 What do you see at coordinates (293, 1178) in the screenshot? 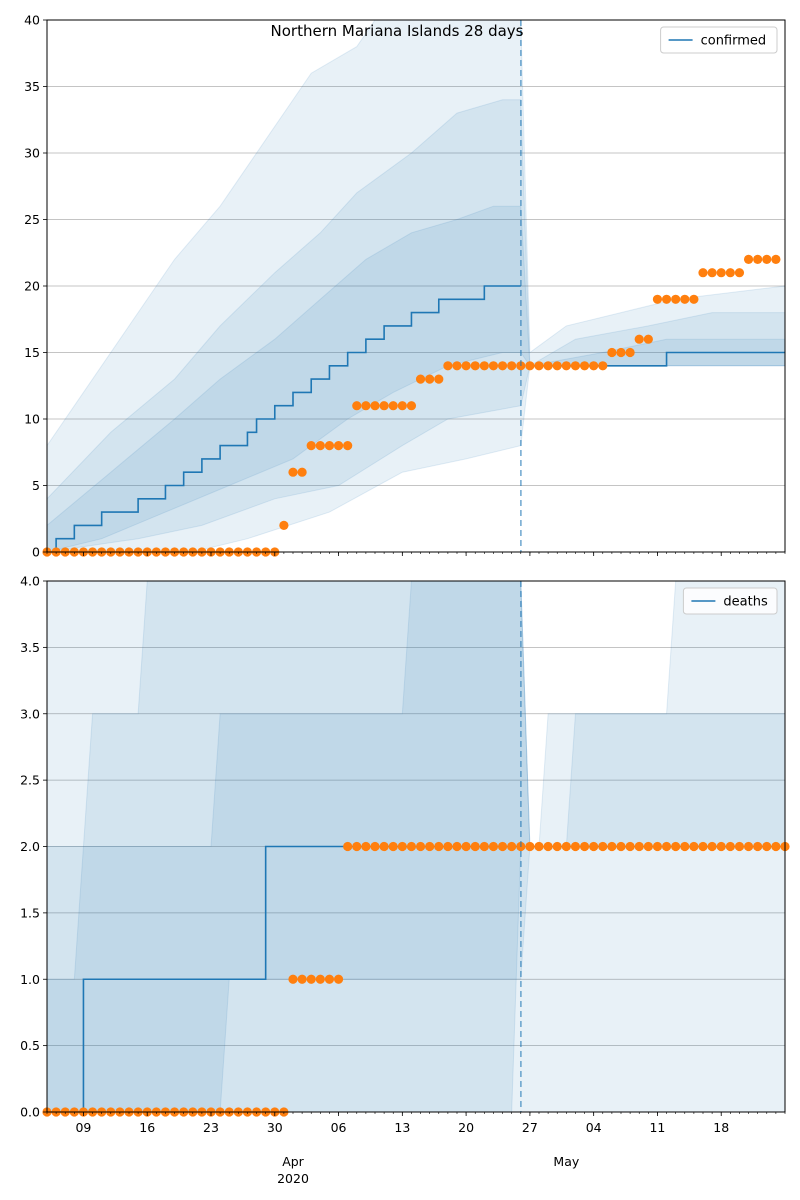
I see `x-year-label: 2020` at bounding box center [293, 1178].